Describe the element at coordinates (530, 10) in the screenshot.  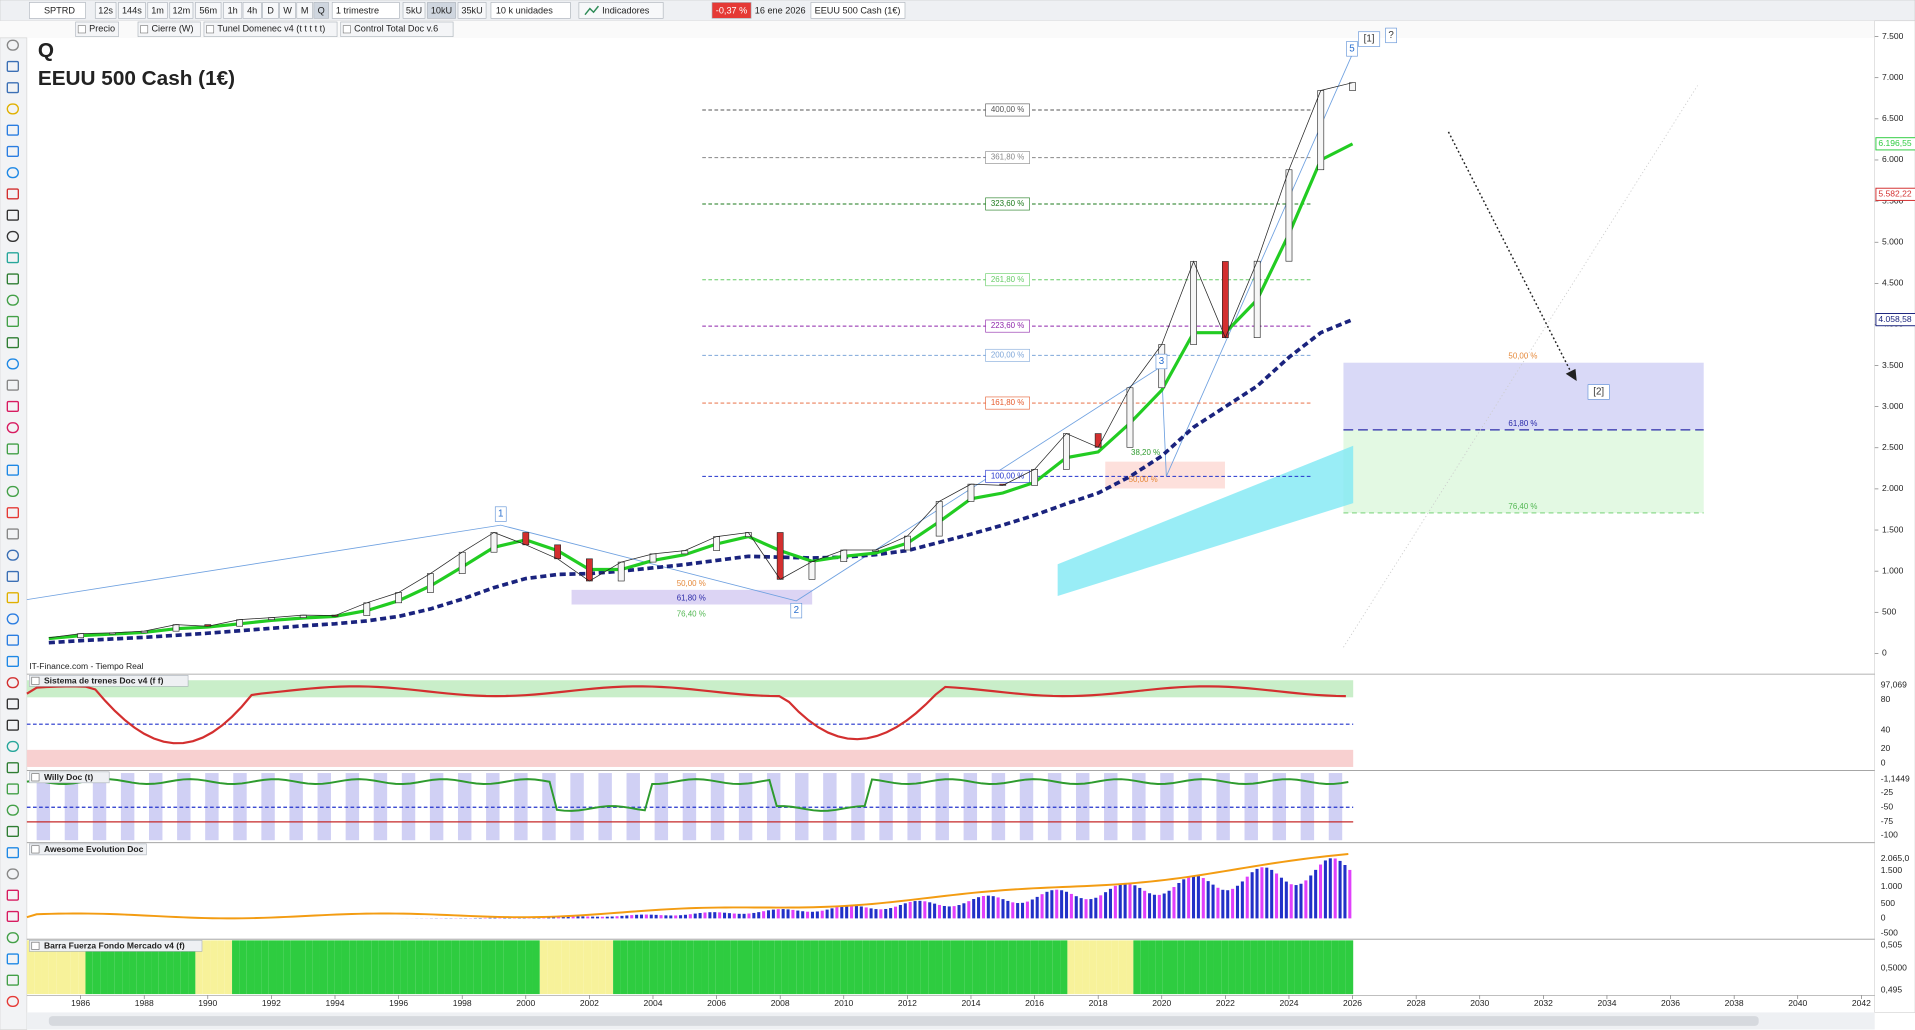
I see `units-select` at that location.